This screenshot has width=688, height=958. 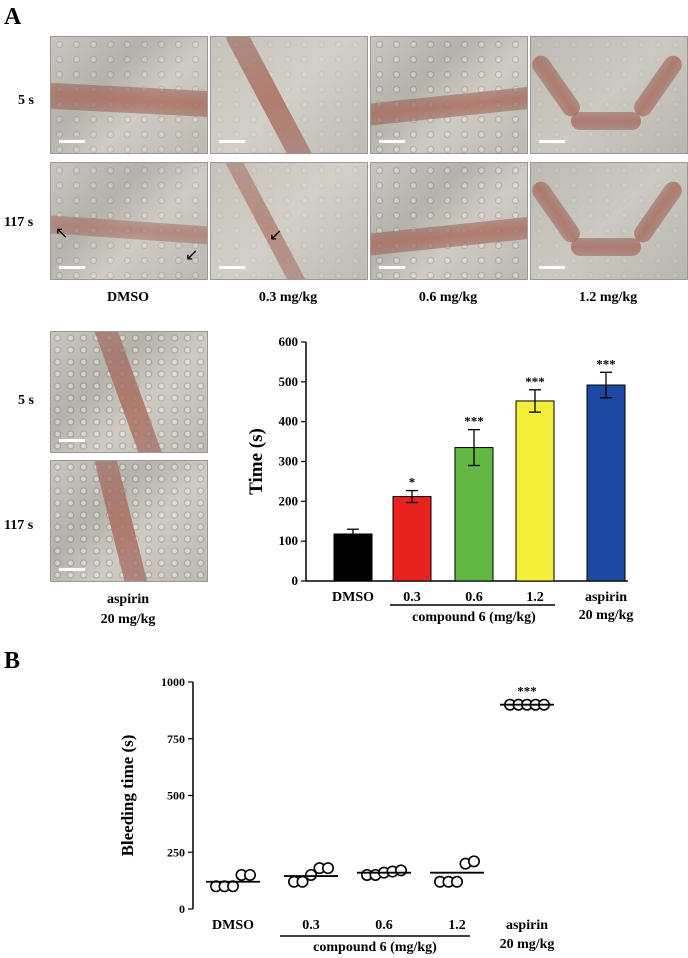 I want to click on arrow-icon: ↖, so click(x=62, y=232).